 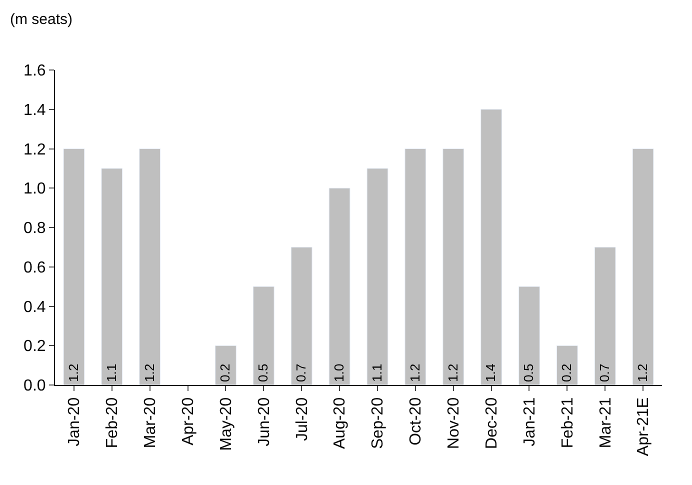 What do you see at coordinates (302, 419) in the screenshot?
I see `x-tick-label: Jul-20` at bounding box center [302, 419].